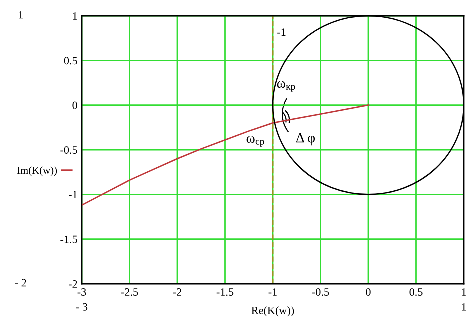 Image resolution: width=474 pixels, height=320 pixels. I want to click on legend-label: Im(K(w)), so click(37, 171).